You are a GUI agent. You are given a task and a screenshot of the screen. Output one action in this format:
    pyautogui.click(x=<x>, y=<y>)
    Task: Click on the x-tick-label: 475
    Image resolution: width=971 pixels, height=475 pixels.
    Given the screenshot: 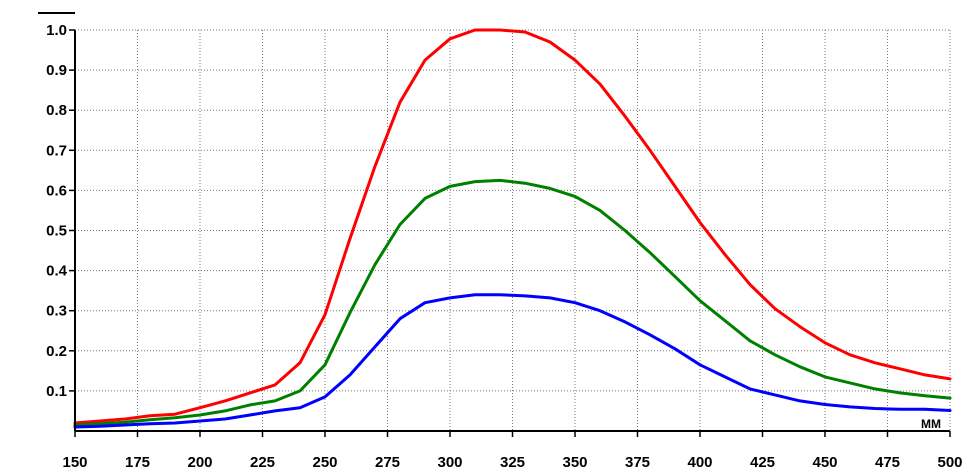 What is the action you would take?
    pyautogui.click(x=887, y=462)
    